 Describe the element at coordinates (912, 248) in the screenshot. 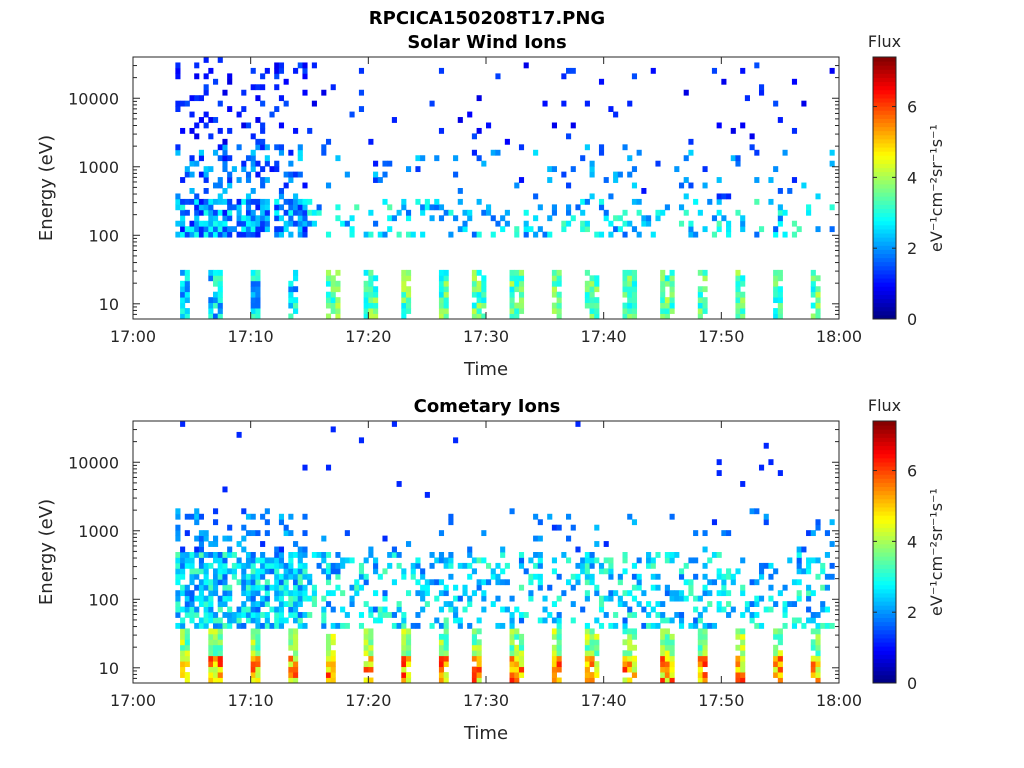

I see `colorbar-tick-label: 2` at that location.